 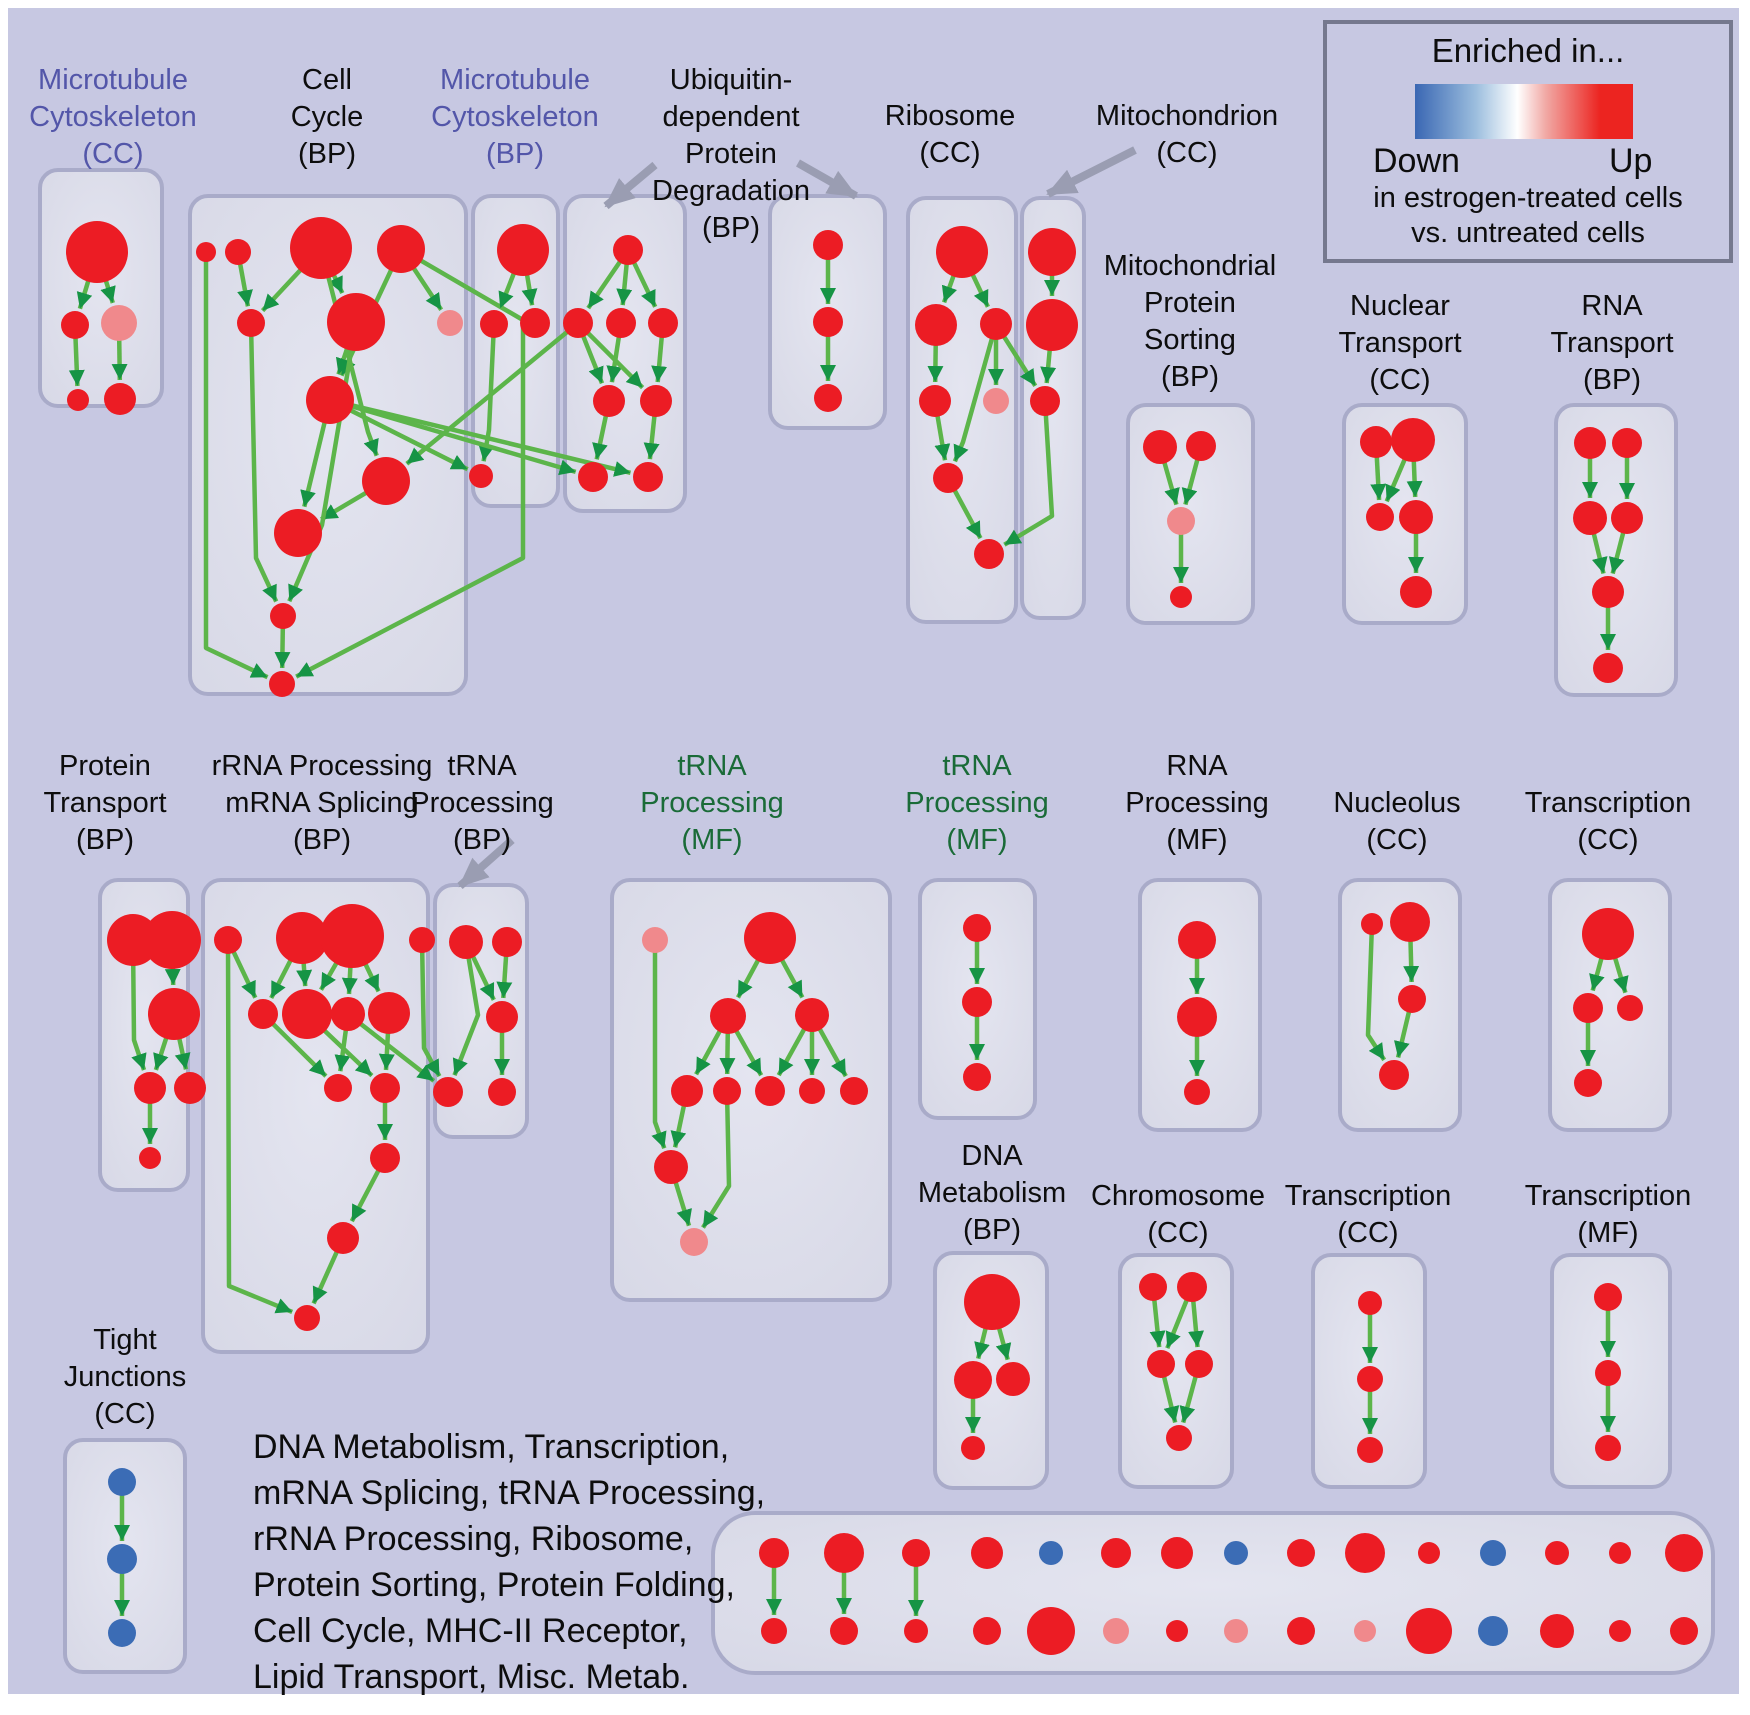 What do you see at coordinates (486, 863) in the screenshot?
I see `label-pointer-arrow` at bounding box center [486, 863].